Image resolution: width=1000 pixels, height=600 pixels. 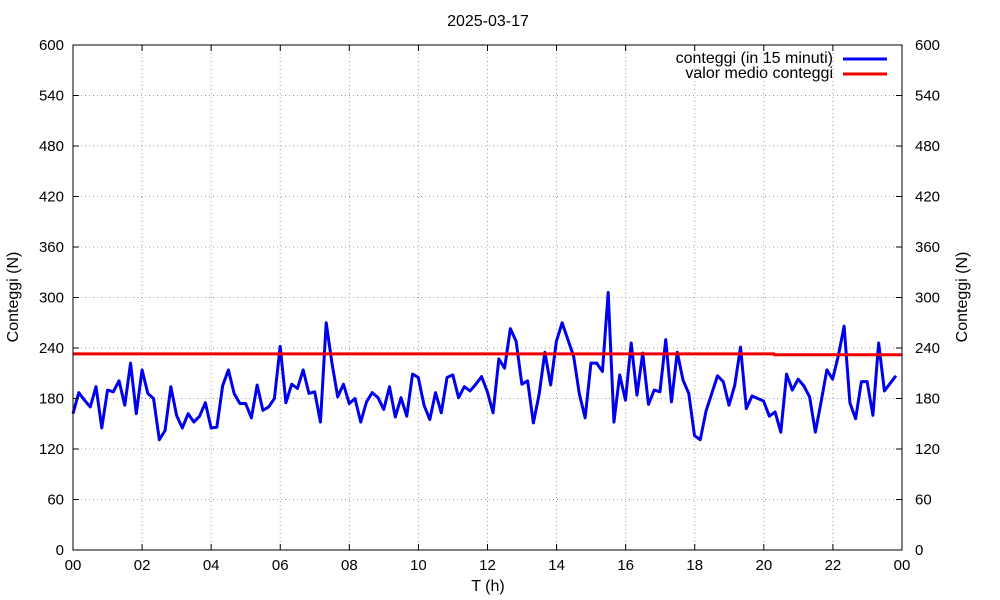 What do you see at coordinates (487, 586) in the screenshot?
I see `x-axis-label: T (h)` at bounding box center [487, 586].